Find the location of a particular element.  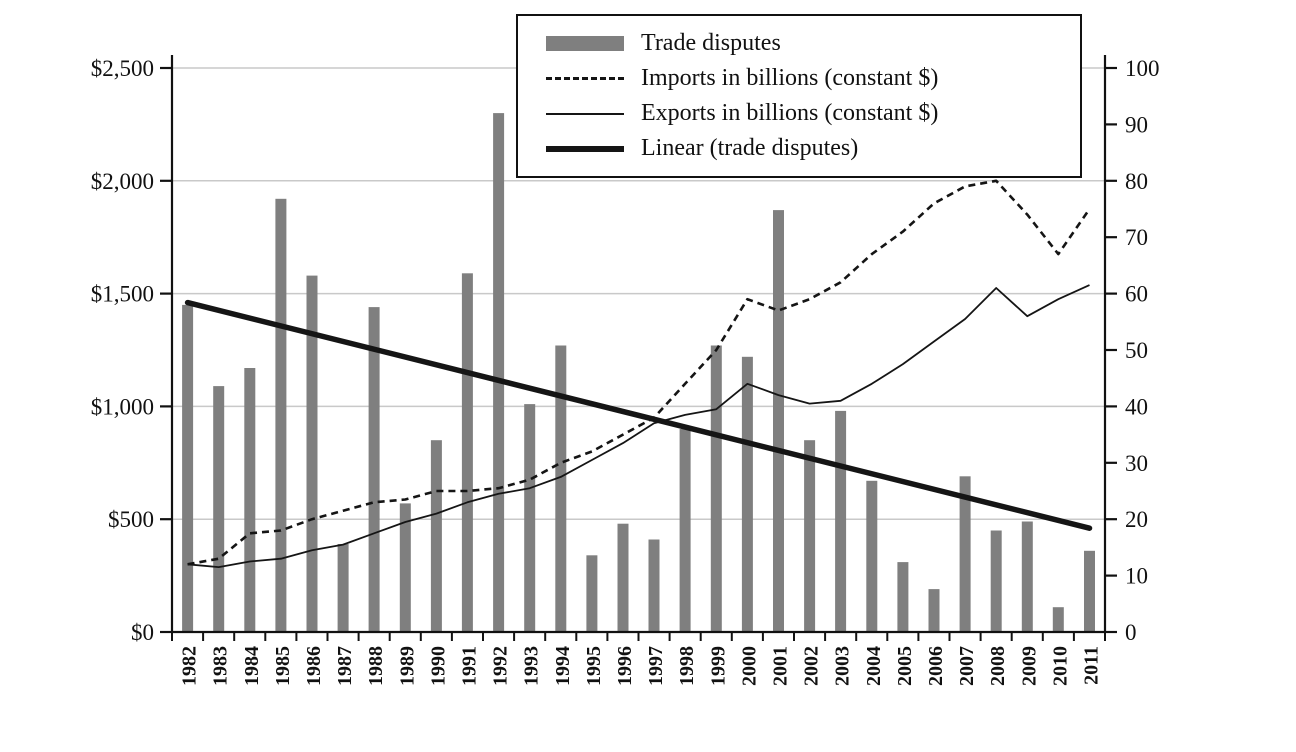

legend-item-exports: Exports in billions (constant $) is located at coordinates (808, 113).